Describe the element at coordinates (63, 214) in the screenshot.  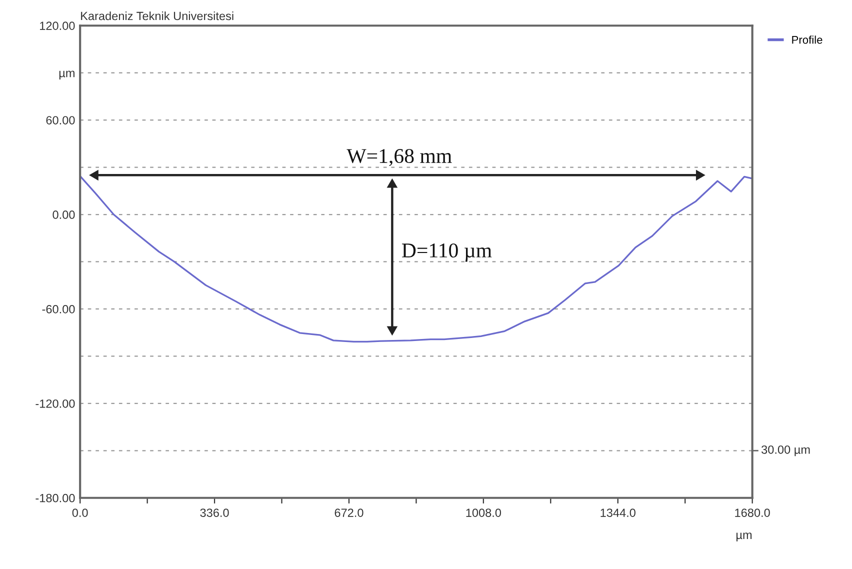
I see `y-tick-label: 0.00` at that location.